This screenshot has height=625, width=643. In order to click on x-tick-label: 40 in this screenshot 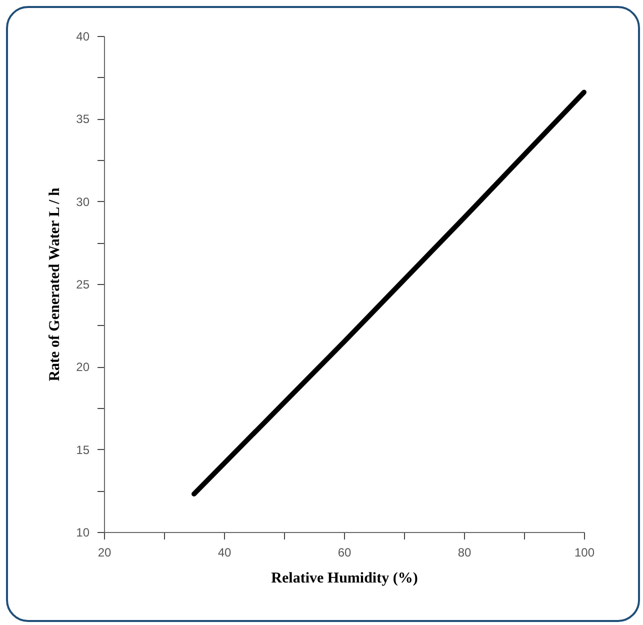, I will do `click(225, 553)`.